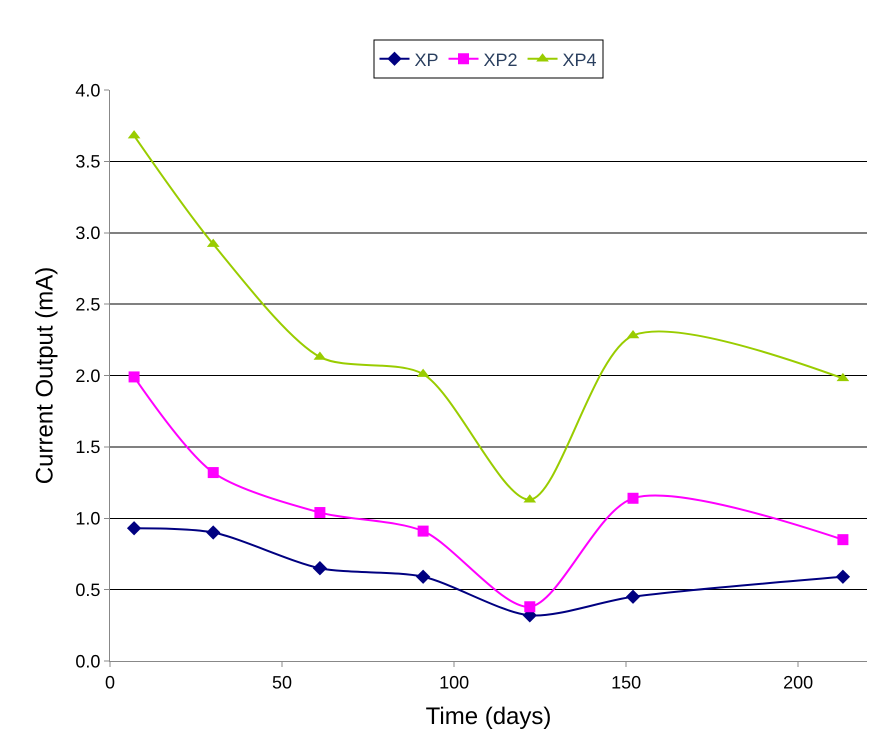 The width and height of the screenshot is (887, 751). What do you see at coordinates (87, 304) in the screenshot?
I see `y-tick-label: 2.5` at bounding box center [87, 304].